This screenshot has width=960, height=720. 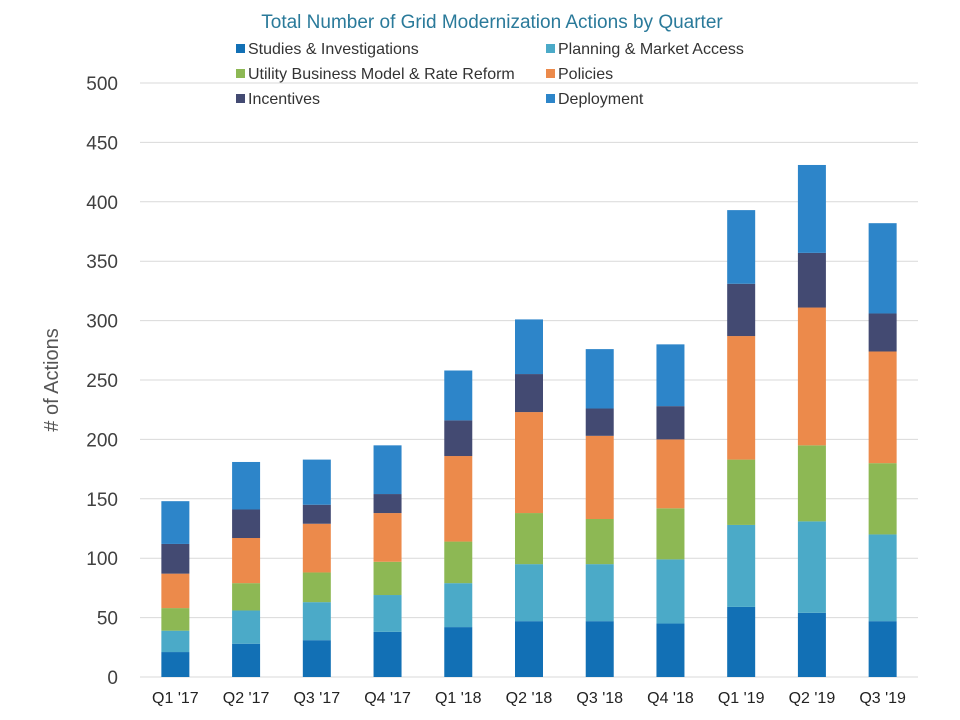 I want to click on y-tick-label: 0, so click(x=112, y=678).